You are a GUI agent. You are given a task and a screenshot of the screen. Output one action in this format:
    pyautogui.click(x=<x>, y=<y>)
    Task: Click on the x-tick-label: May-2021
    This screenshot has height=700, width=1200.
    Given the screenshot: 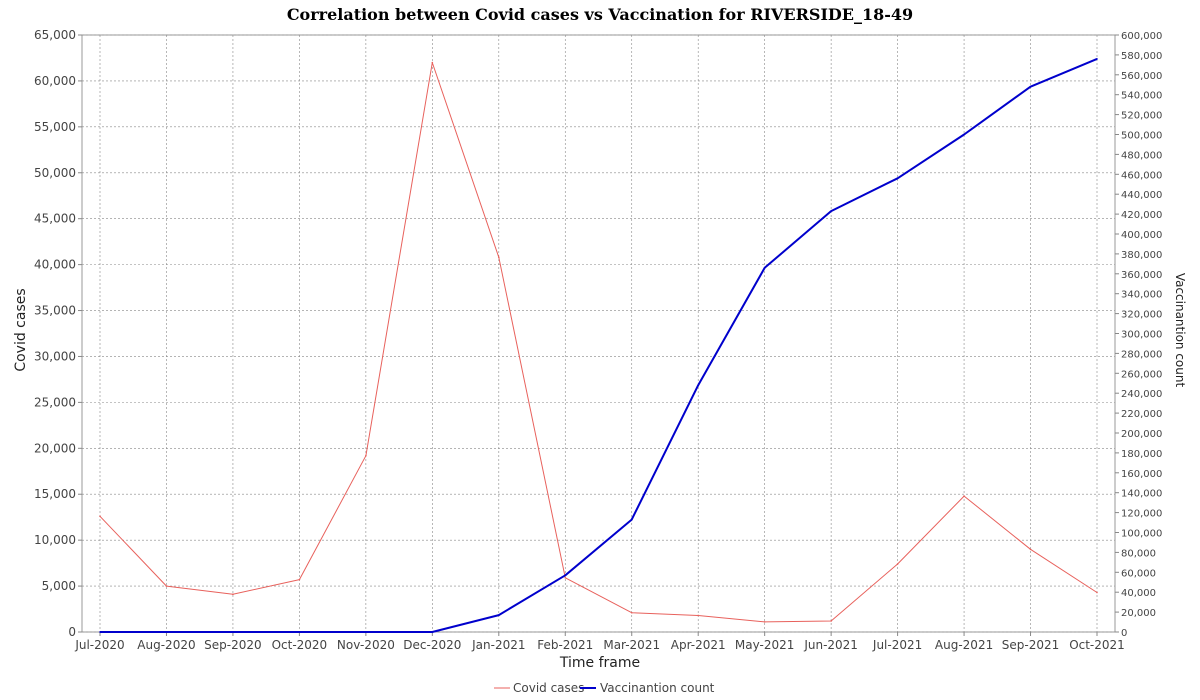 What is the action you would take?
    pyautogui.click(x=764, y=645)
    